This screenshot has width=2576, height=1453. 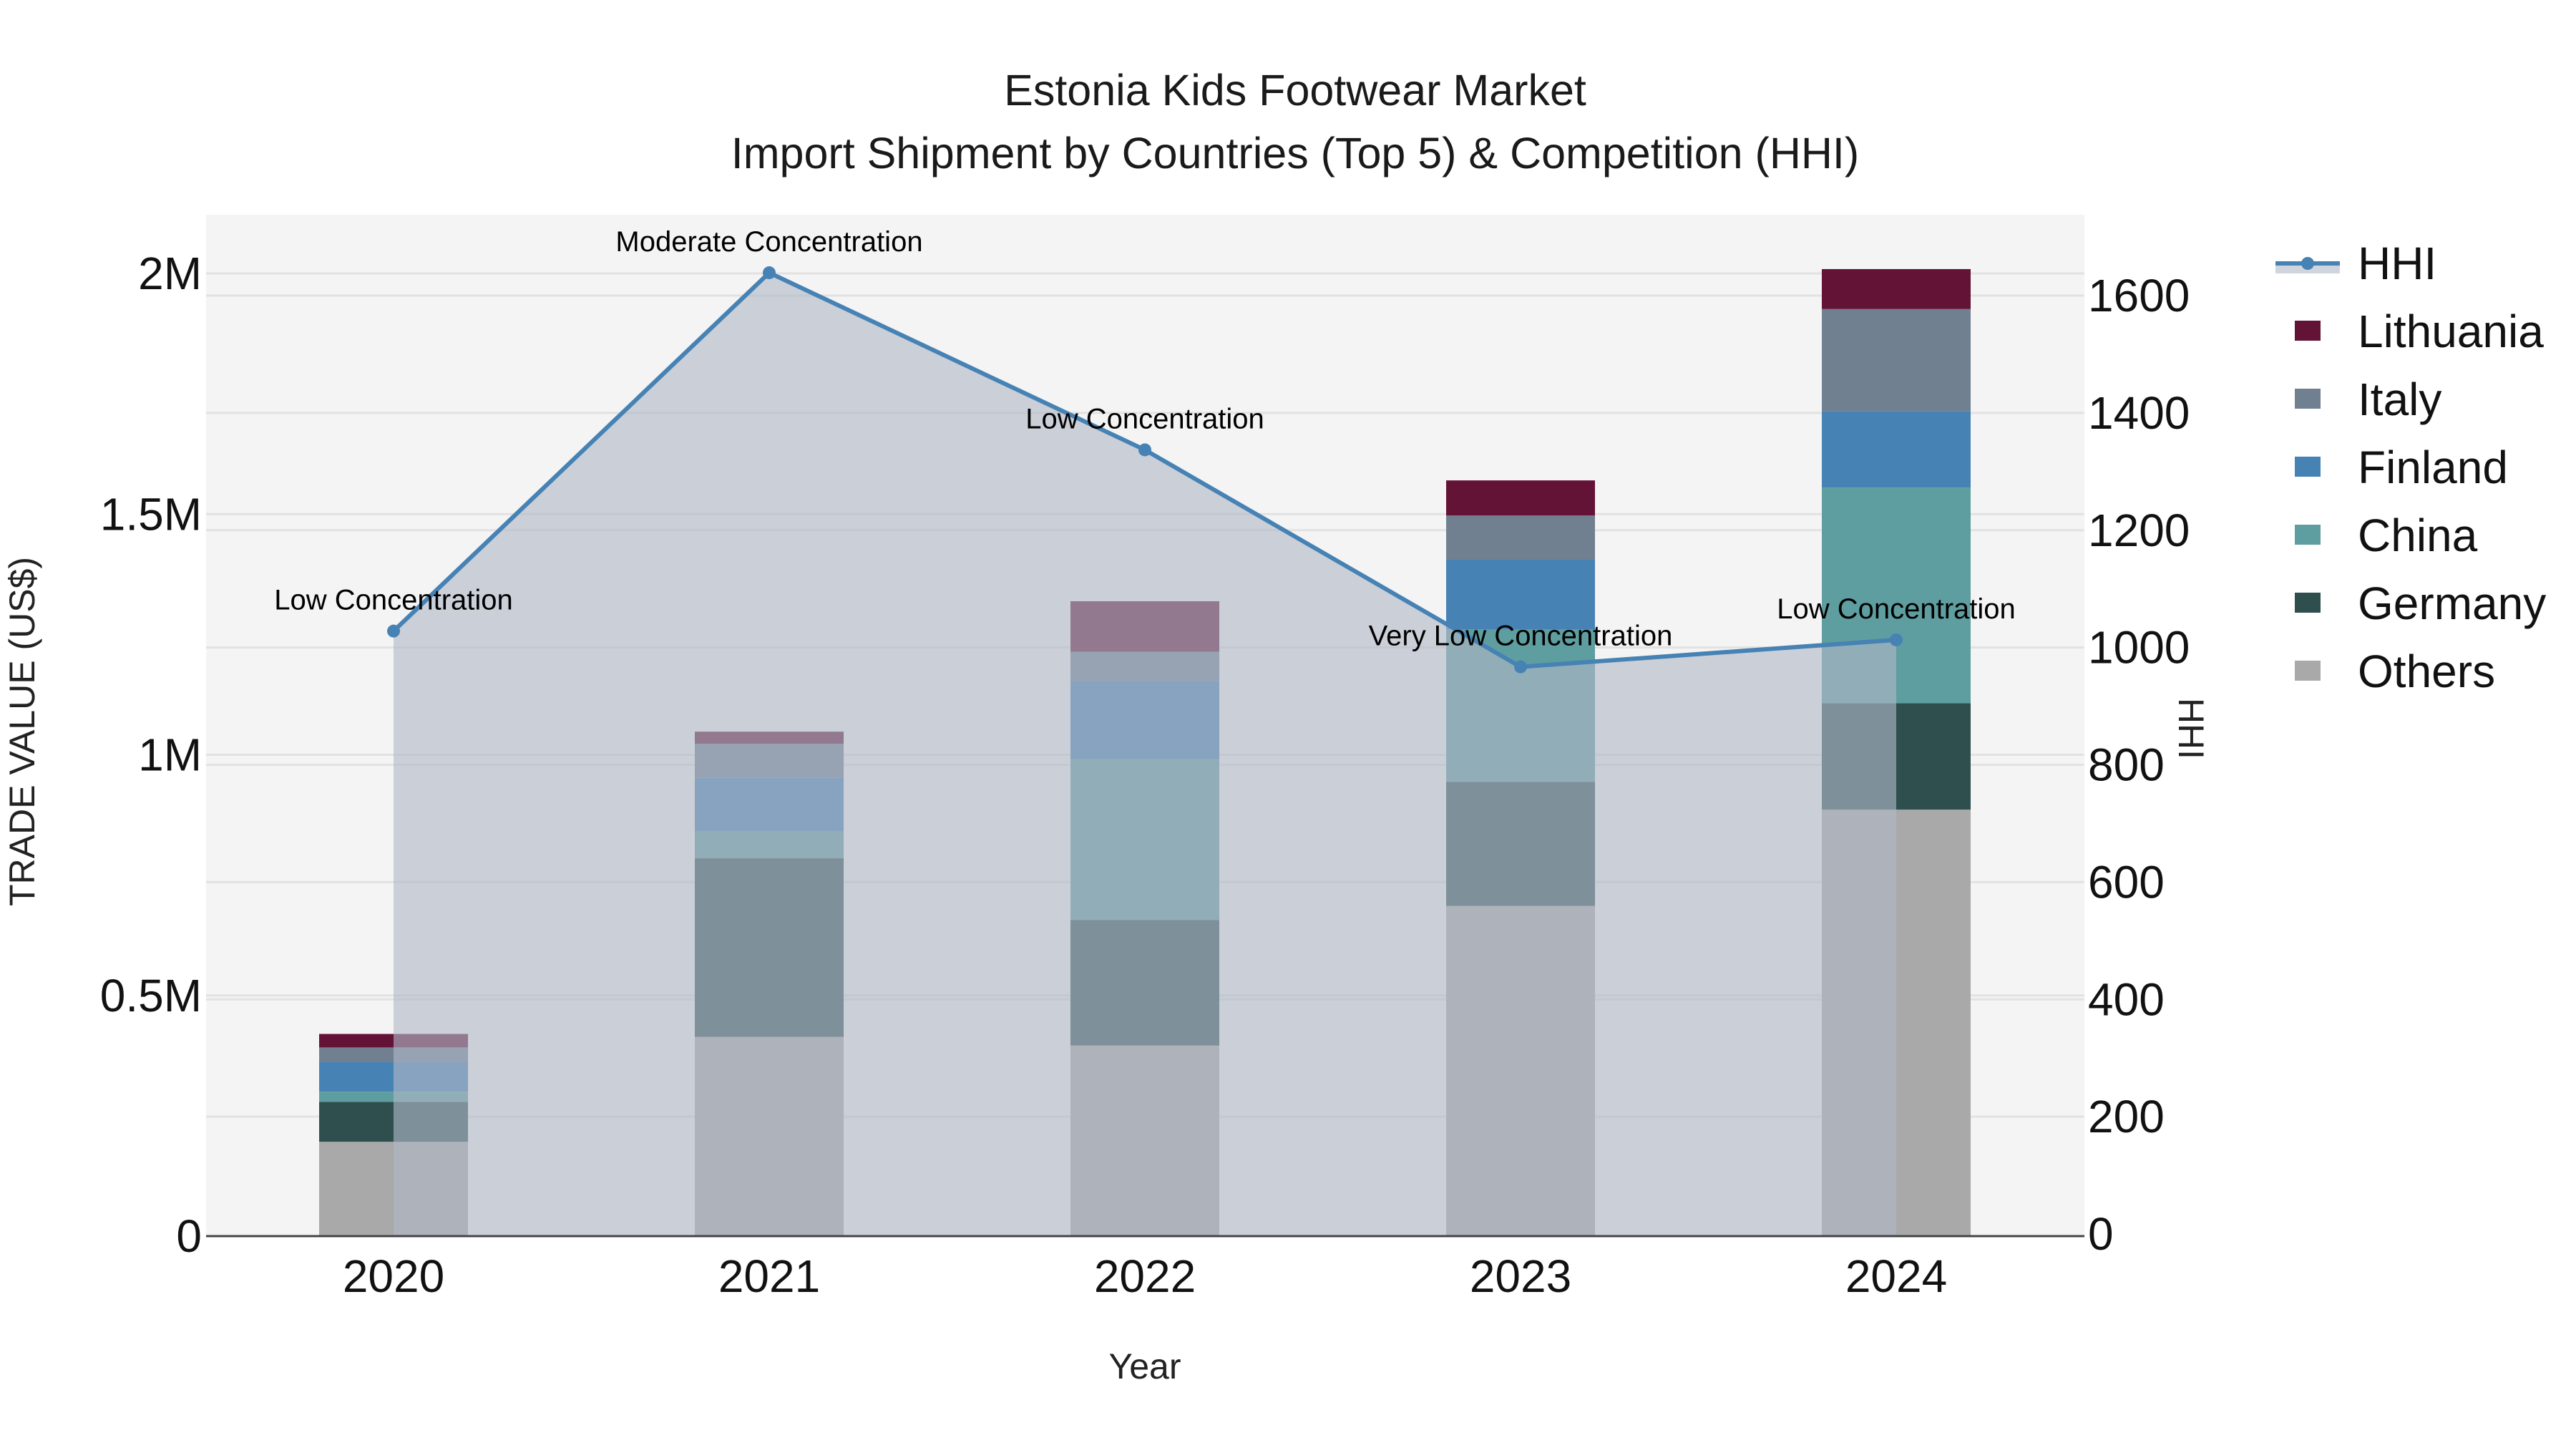 I want to click on hhi-annotation: Moderate Concentration, so click(x=769, y=242).